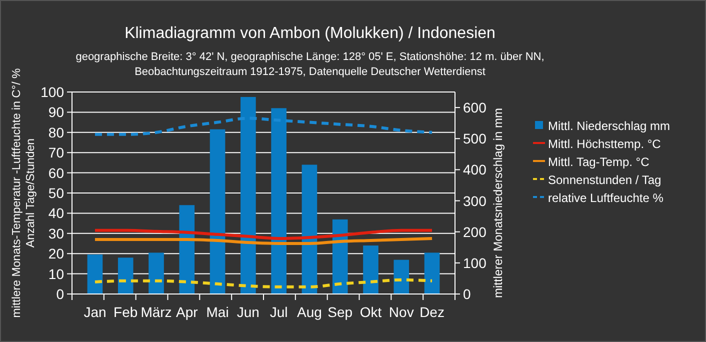  What do you see at coordinates (56, 193) in the screenshot?
I see `y-tick-label: 50` at bounding box center [56, 193].